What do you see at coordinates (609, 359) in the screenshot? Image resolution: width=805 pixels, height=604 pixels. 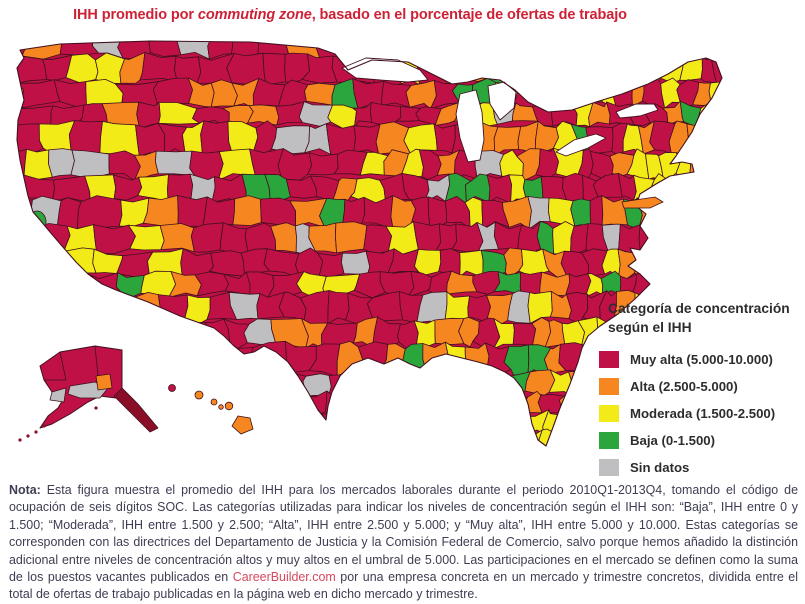 I see `legend-swatch-muy-alta` at bounding box center [609, 359].